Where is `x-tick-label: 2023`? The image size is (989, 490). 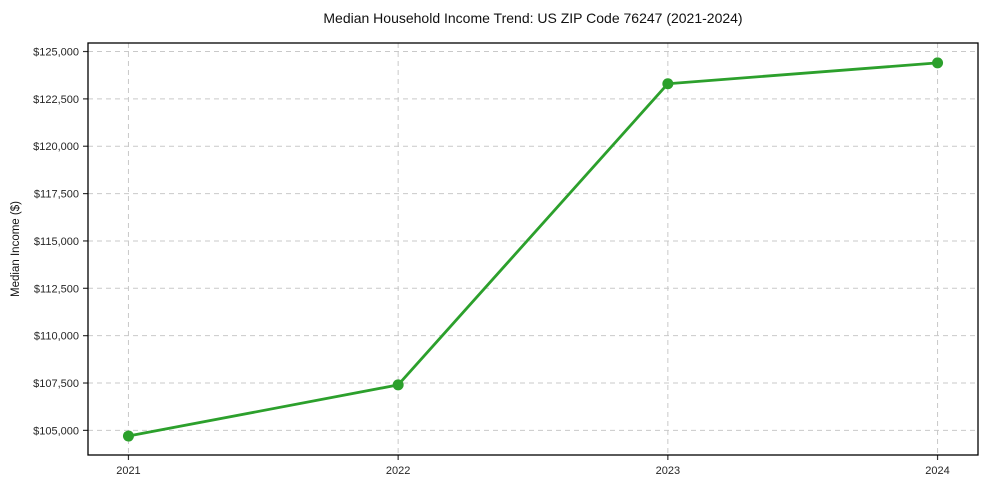
x-tick-label: 2023 is located at coordinates (668, 471).